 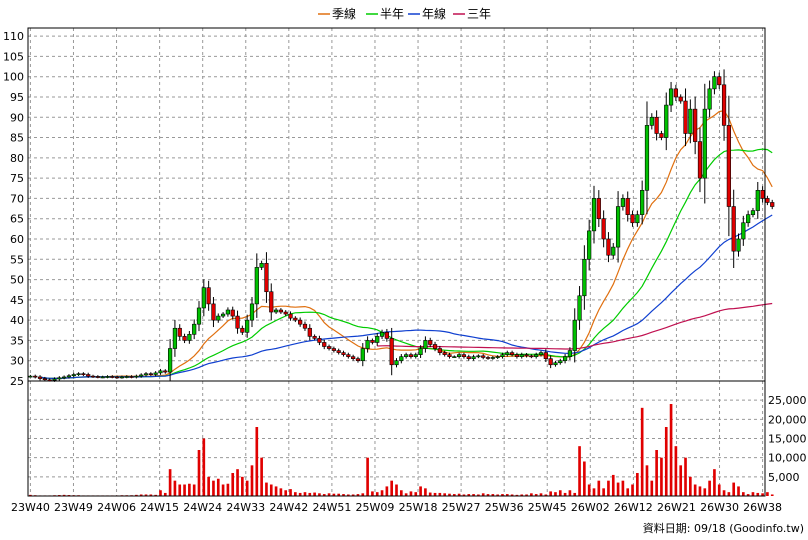 What do you see at coordinates (13, 209) in the screenshot?
I see `price-y-axis: 25 30 35 40 45 50 55 60 65 70 75 80 85 90 95 100 105 110` at bounding box center [13, 209].